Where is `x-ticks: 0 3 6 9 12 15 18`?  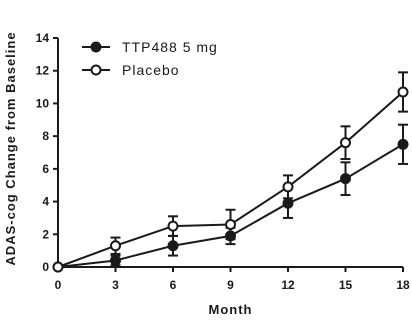
x-ticks: 0 3 6 9 12 15 18 is located at coordinates (232, 279).